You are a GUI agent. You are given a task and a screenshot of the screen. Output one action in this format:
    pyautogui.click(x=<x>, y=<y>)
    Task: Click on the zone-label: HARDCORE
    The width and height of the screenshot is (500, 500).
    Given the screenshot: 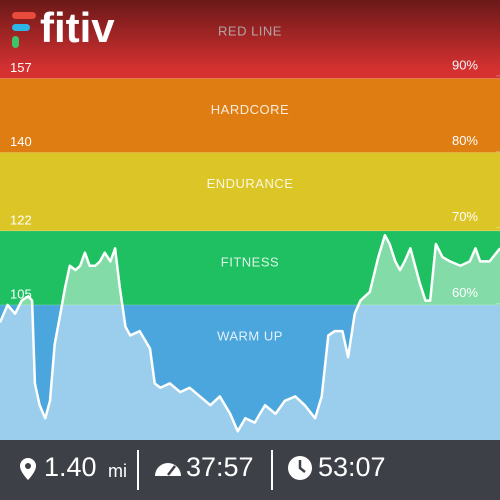 What is the action you would take?
    pyautogui.click(x=250, y=109)
    